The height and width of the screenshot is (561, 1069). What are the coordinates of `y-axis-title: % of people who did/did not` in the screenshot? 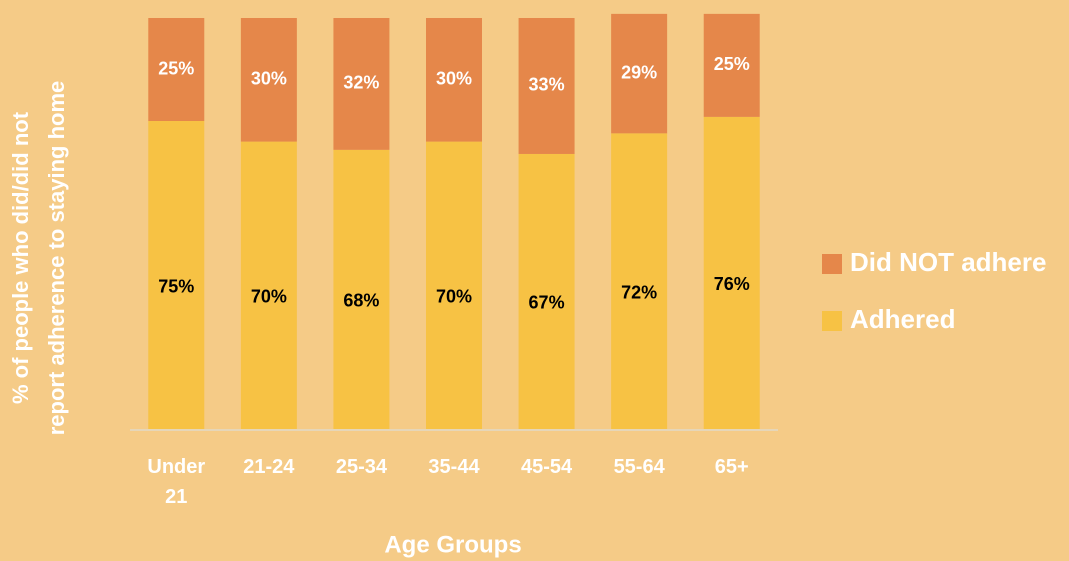 It's located at (20, 257).